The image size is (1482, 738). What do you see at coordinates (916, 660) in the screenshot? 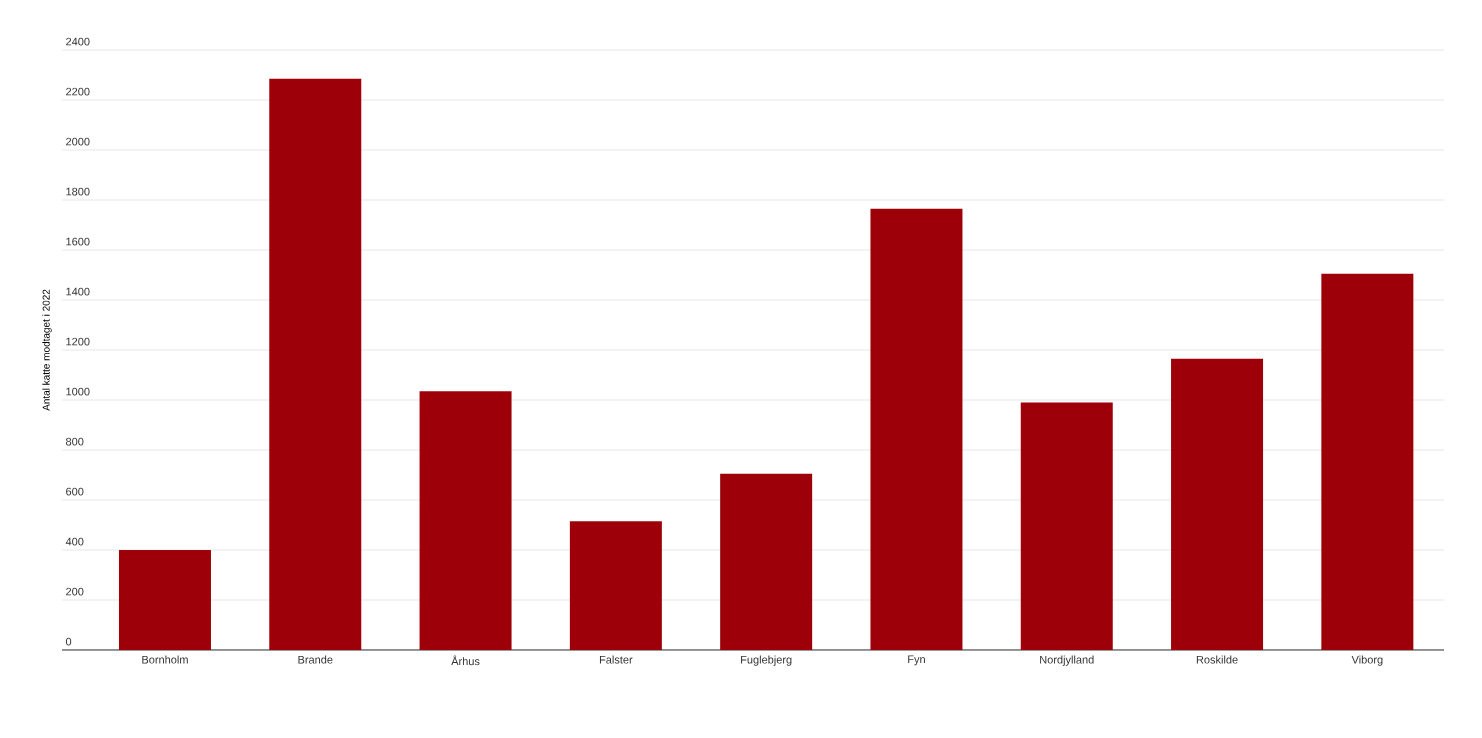
I see `x-tick-label: Fyn` at bounding box center [916, 660].